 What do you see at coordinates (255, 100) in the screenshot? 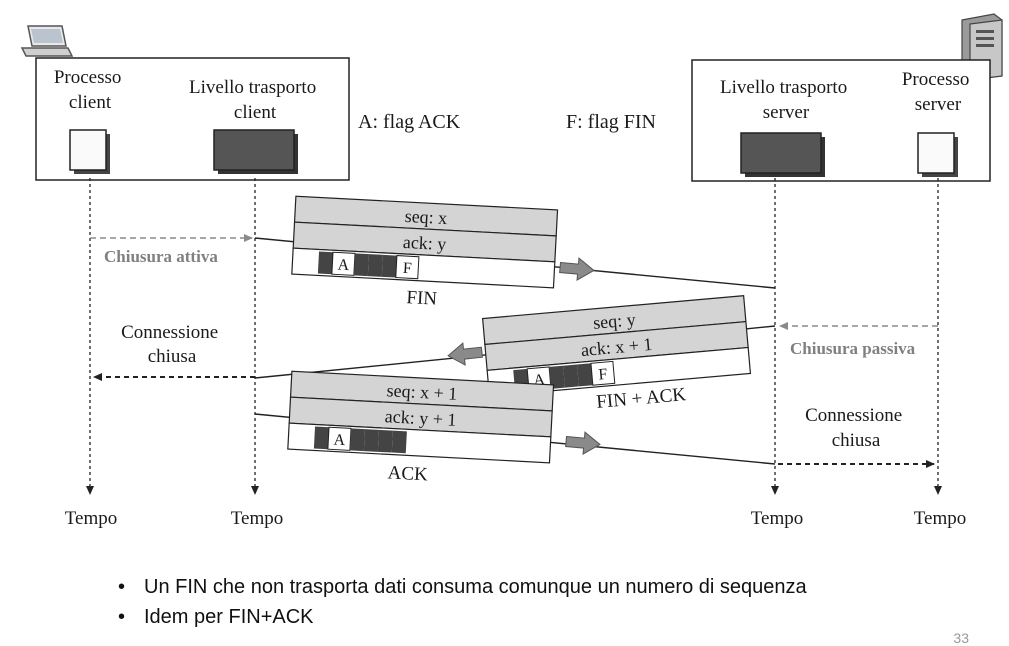
I see `client-transport-label: Livello trasporto client` at bounding box center [255, 100].